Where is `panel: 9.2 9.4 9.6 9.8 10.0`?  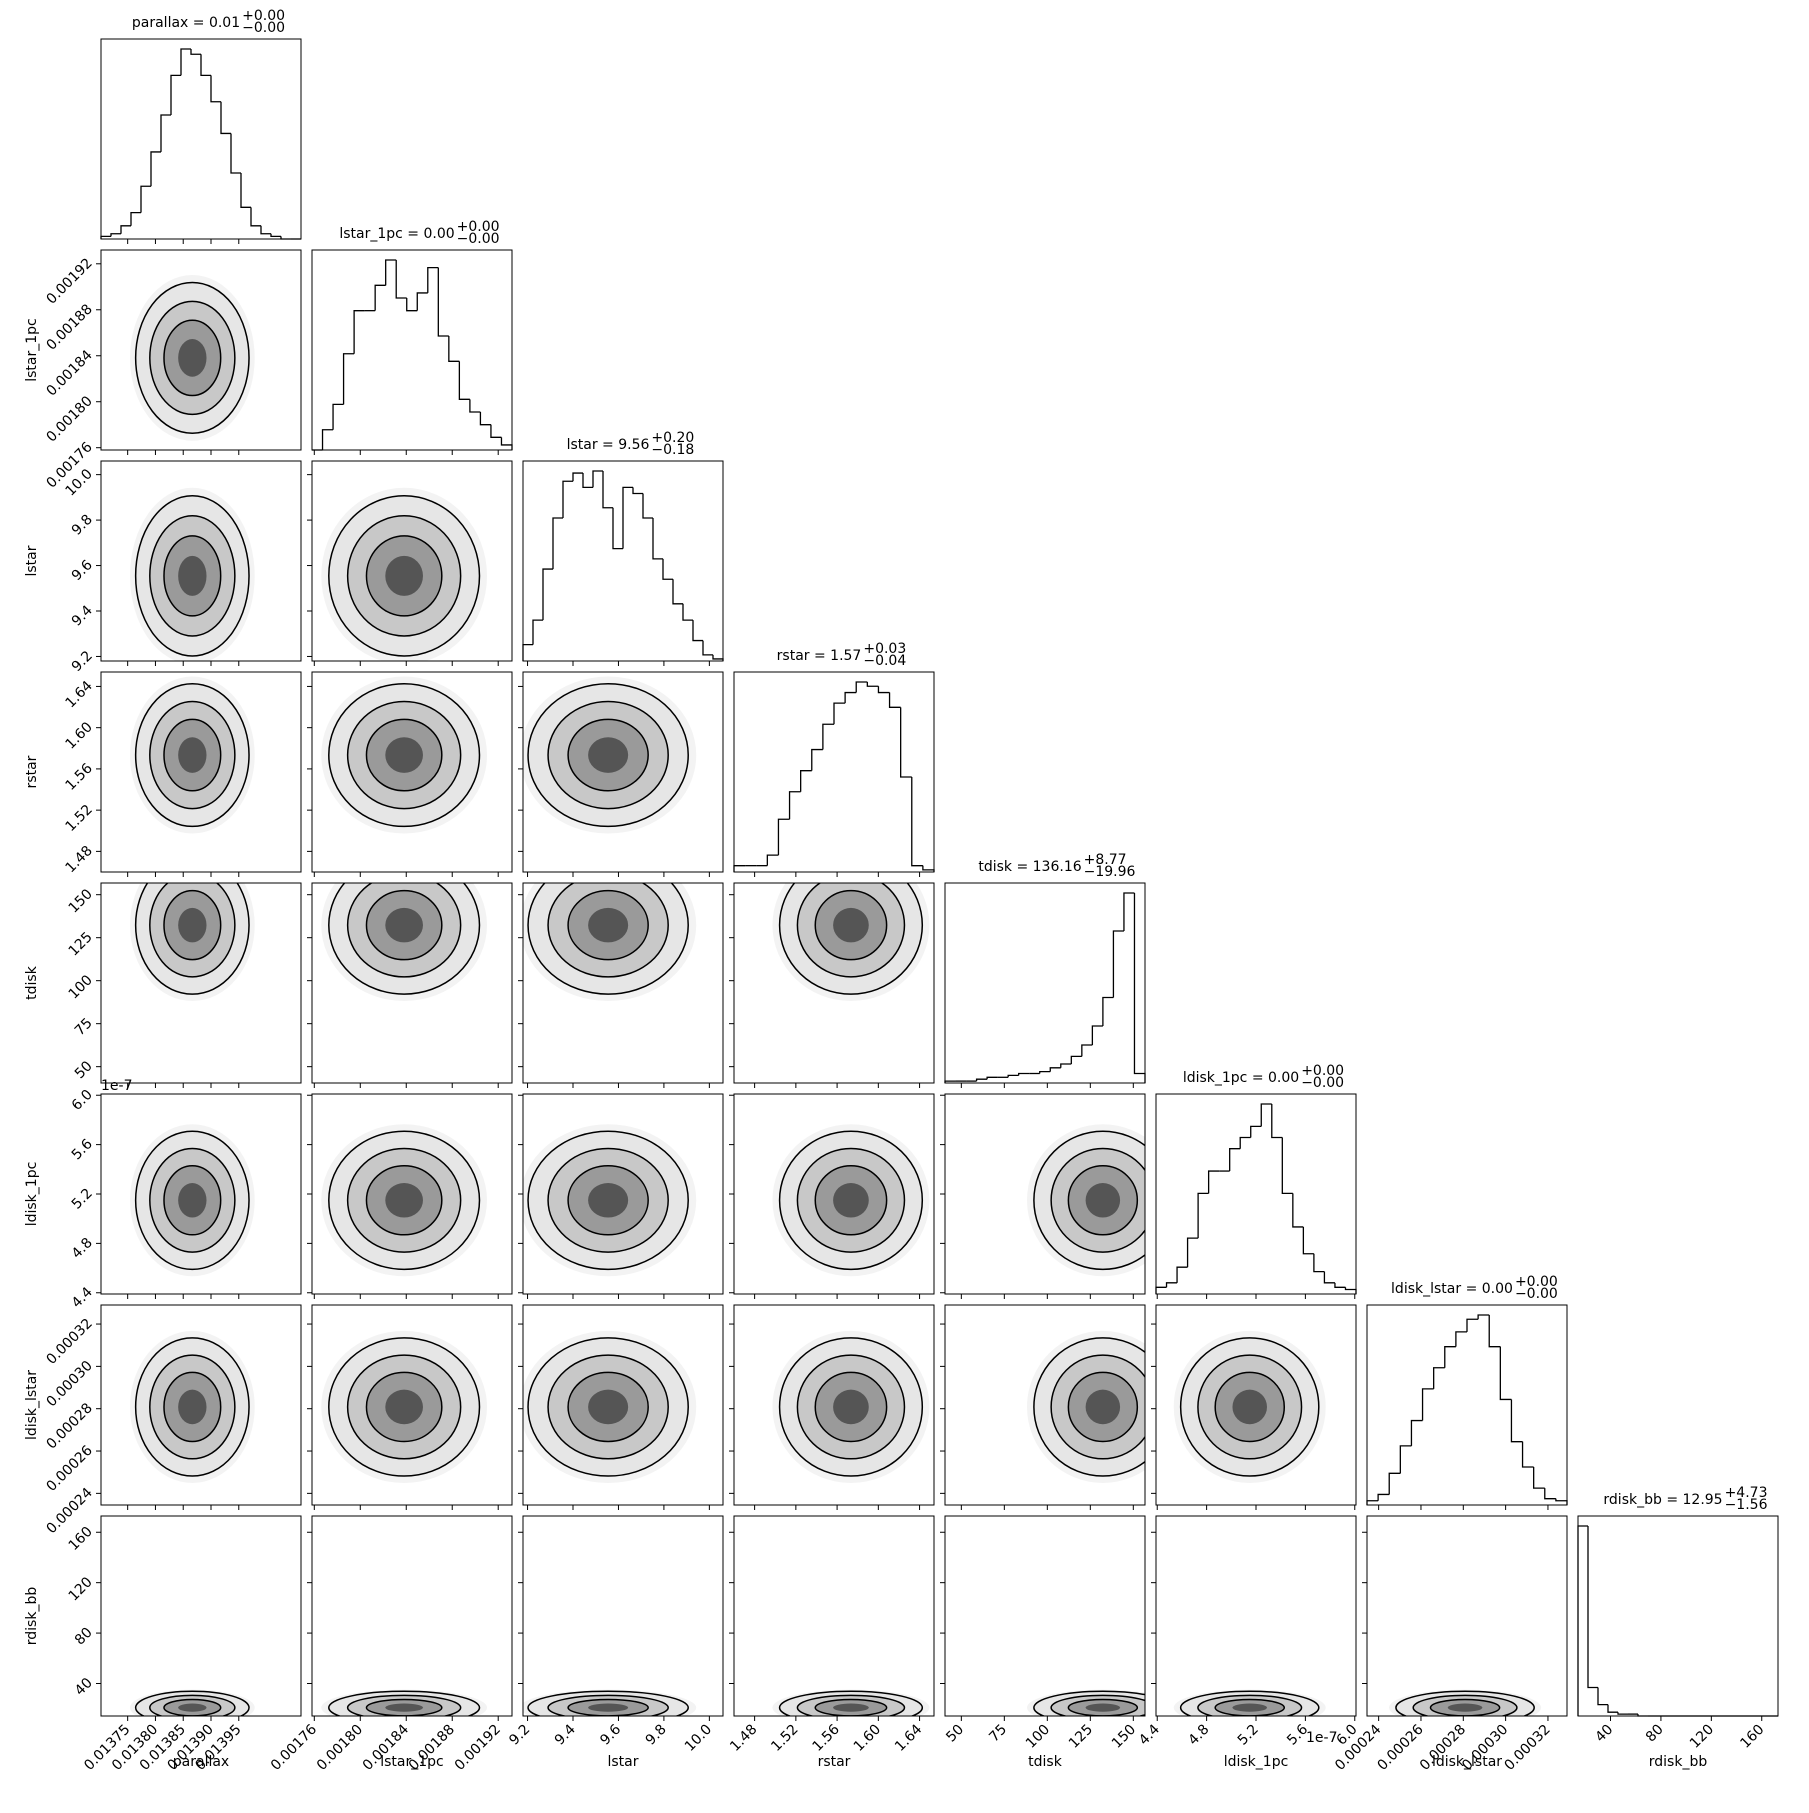
panel: 9.2 9.4 9.6 9.8 10.0 is located at coordinates (615, 1635).